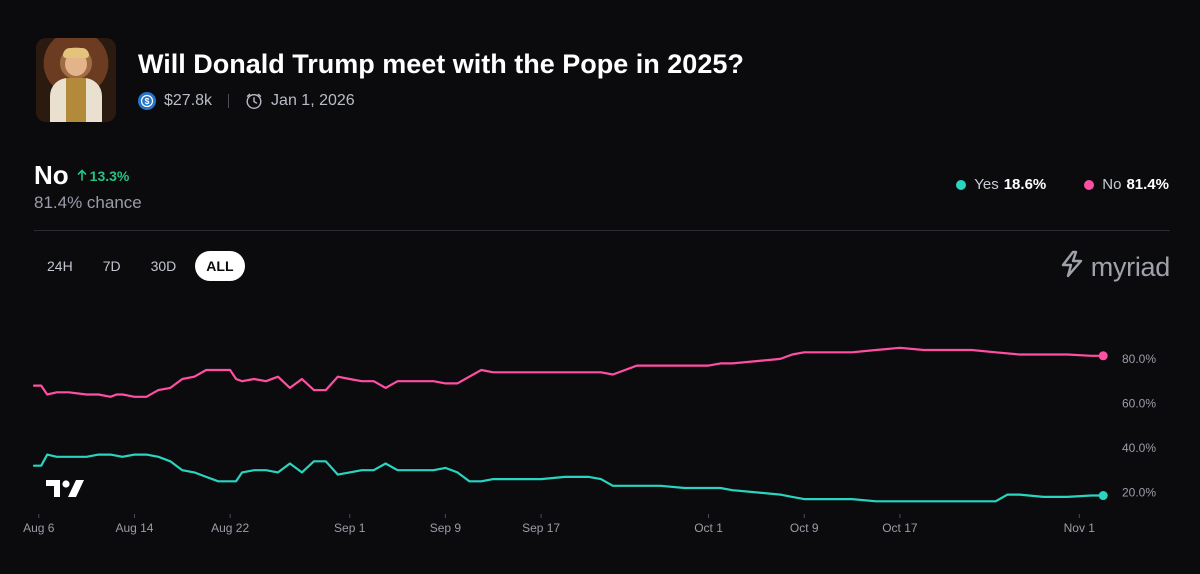 The width and height of the screenshot is (1200, 574). Describe the element at coordinates (88, 186) in the screenshot. I see `outcome-summary: No 13.3% 81.4% chance` at that location.